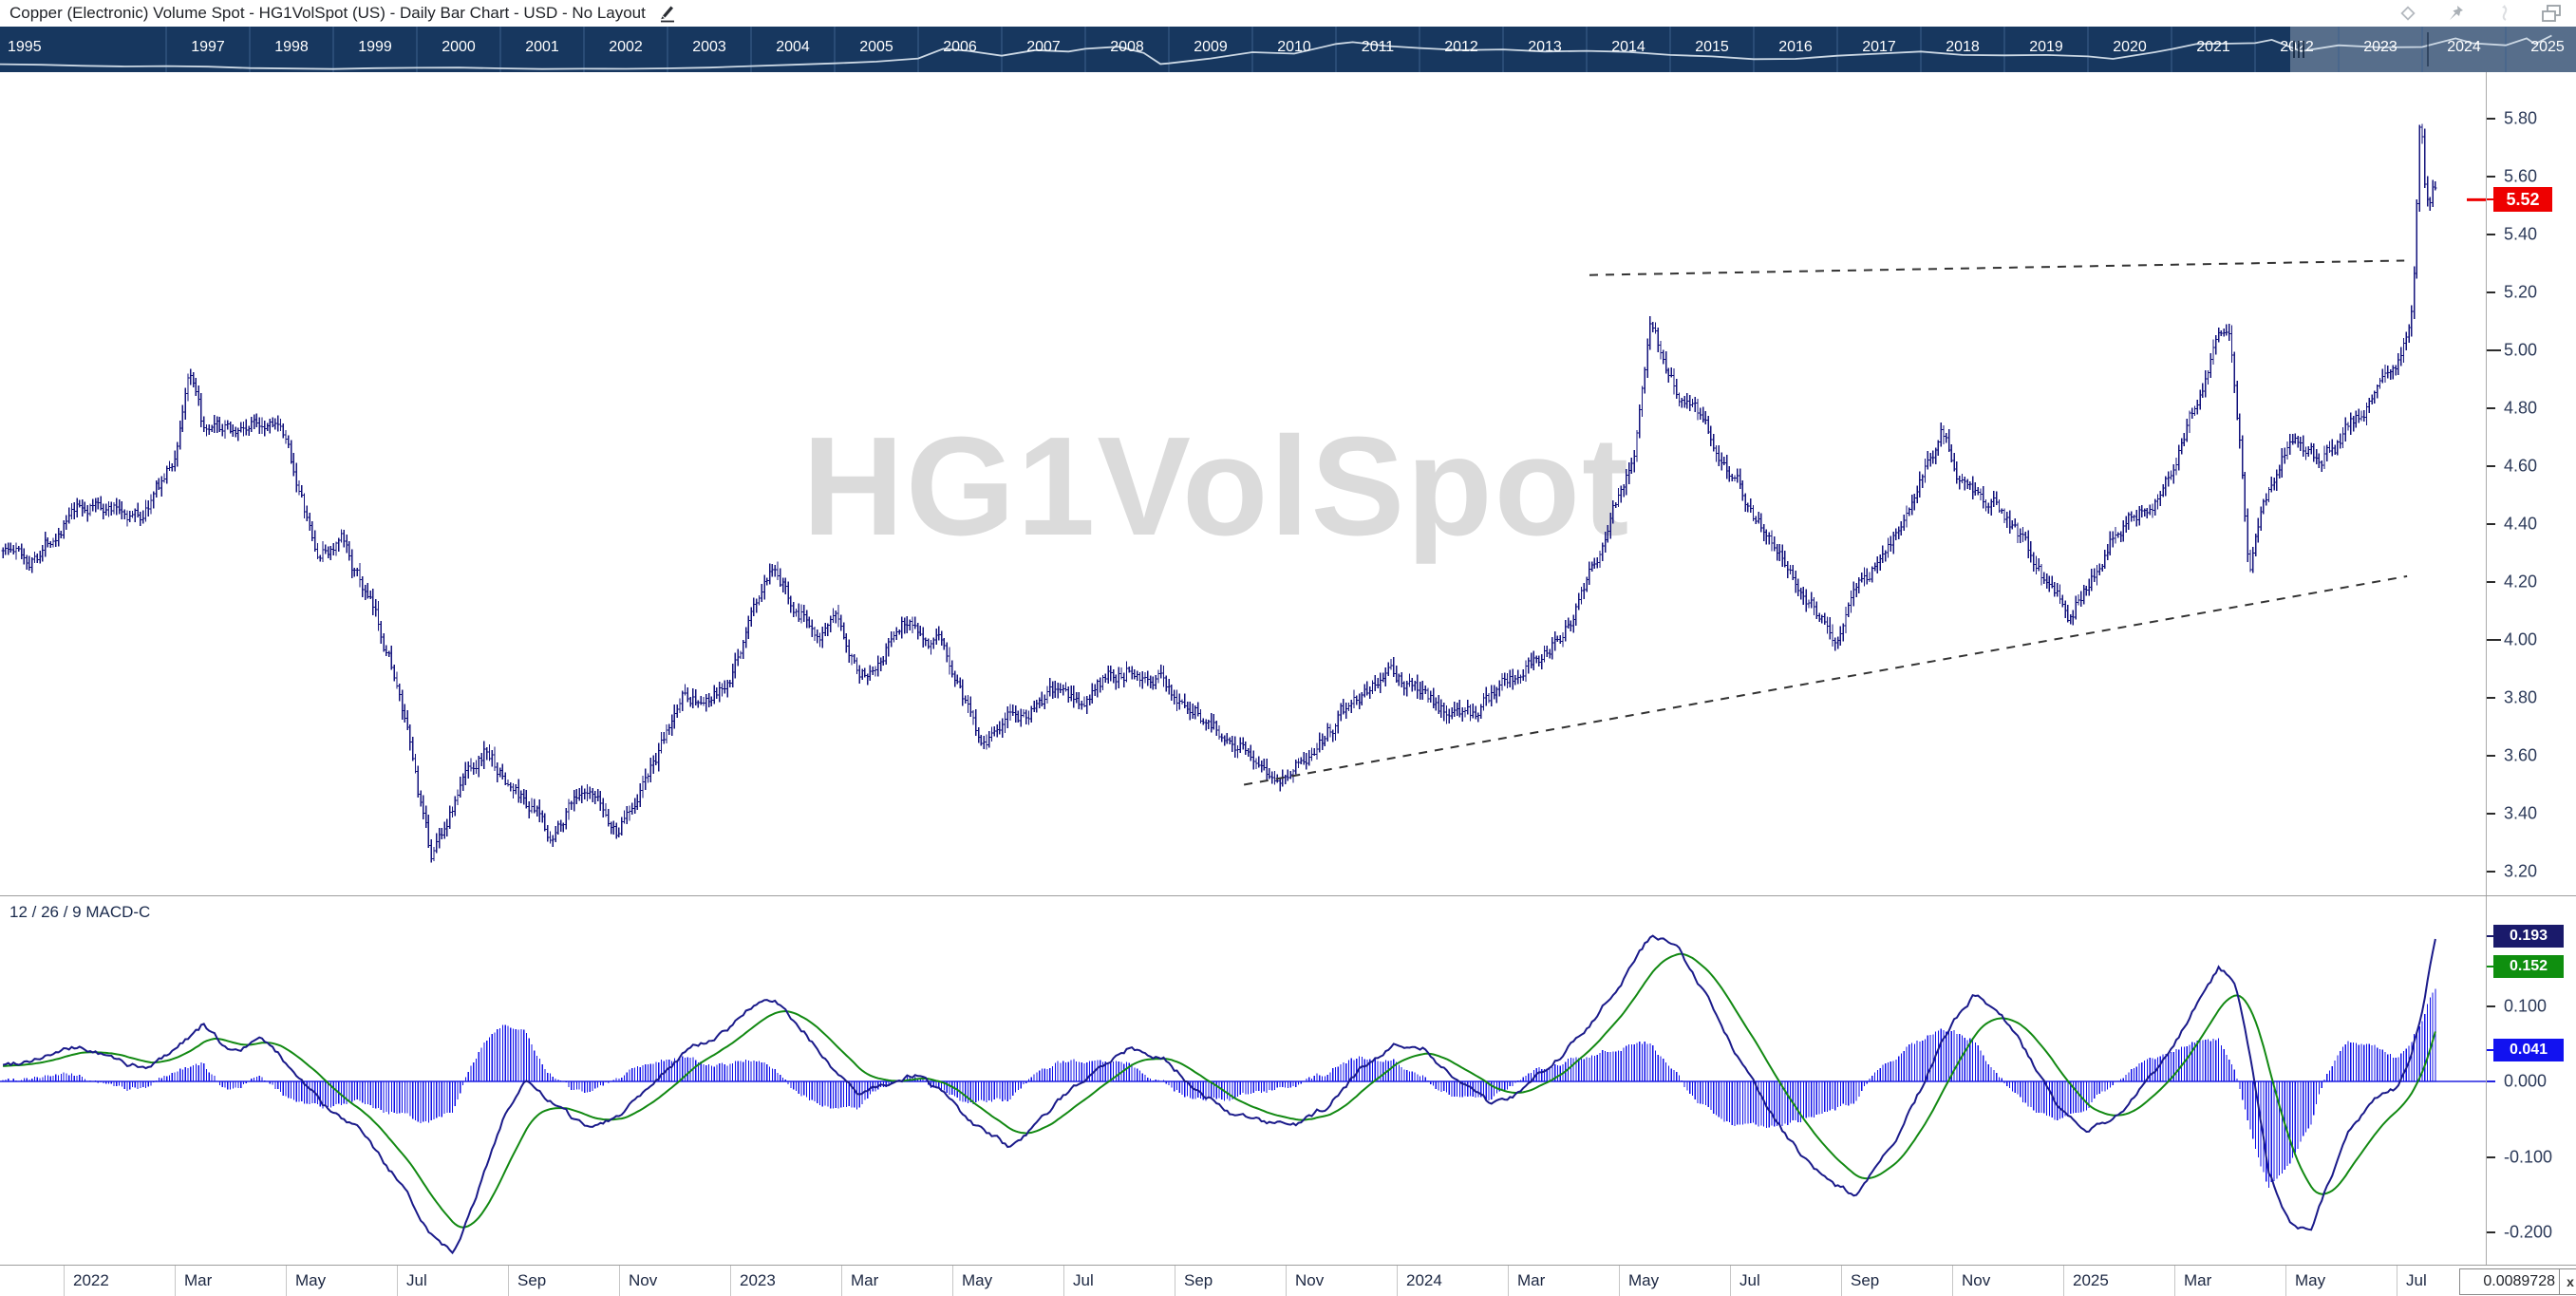  Describe the element at coordinates (2526, 1005) in the screenshot. I see `macd-tick-label: 0.100` at that location.